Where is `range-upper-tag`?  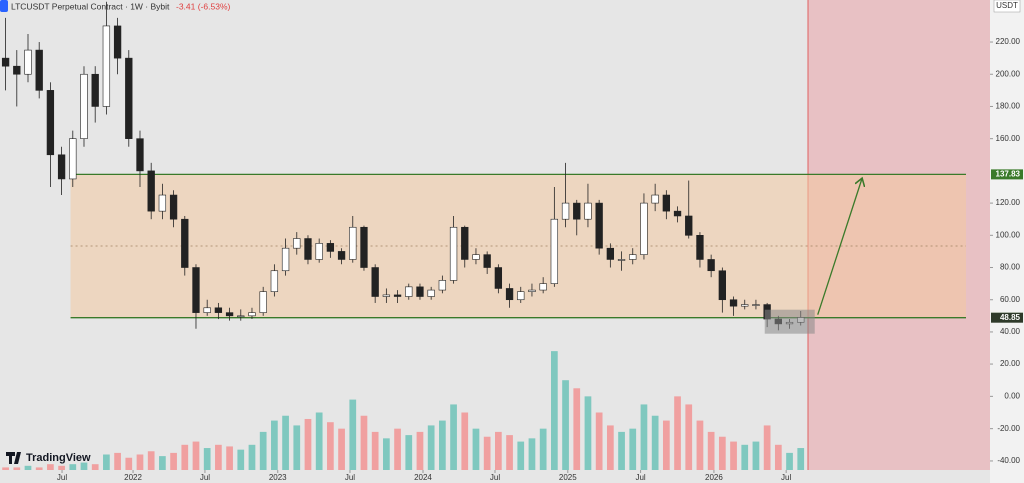 range-upper-tag is located at coordinates (1007, 174).